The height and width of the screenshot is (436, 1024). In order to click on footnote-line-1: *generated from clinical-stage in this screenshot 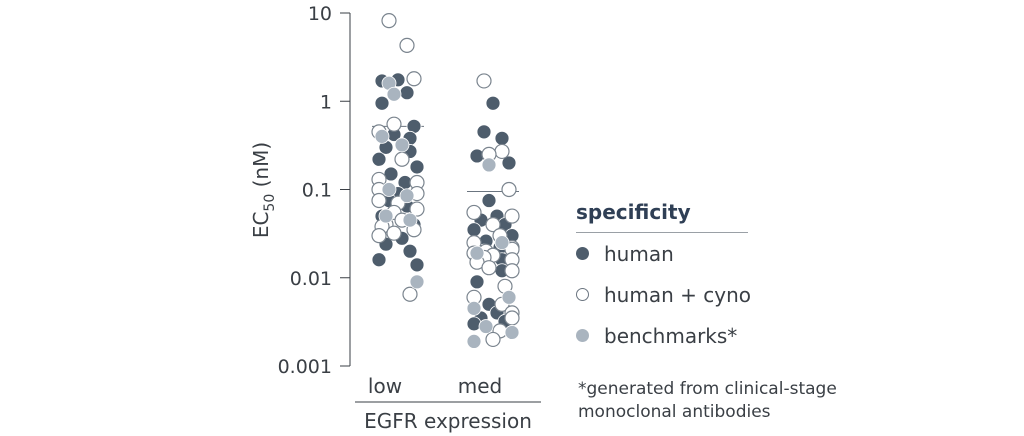, I will do `click(707, 389)`.